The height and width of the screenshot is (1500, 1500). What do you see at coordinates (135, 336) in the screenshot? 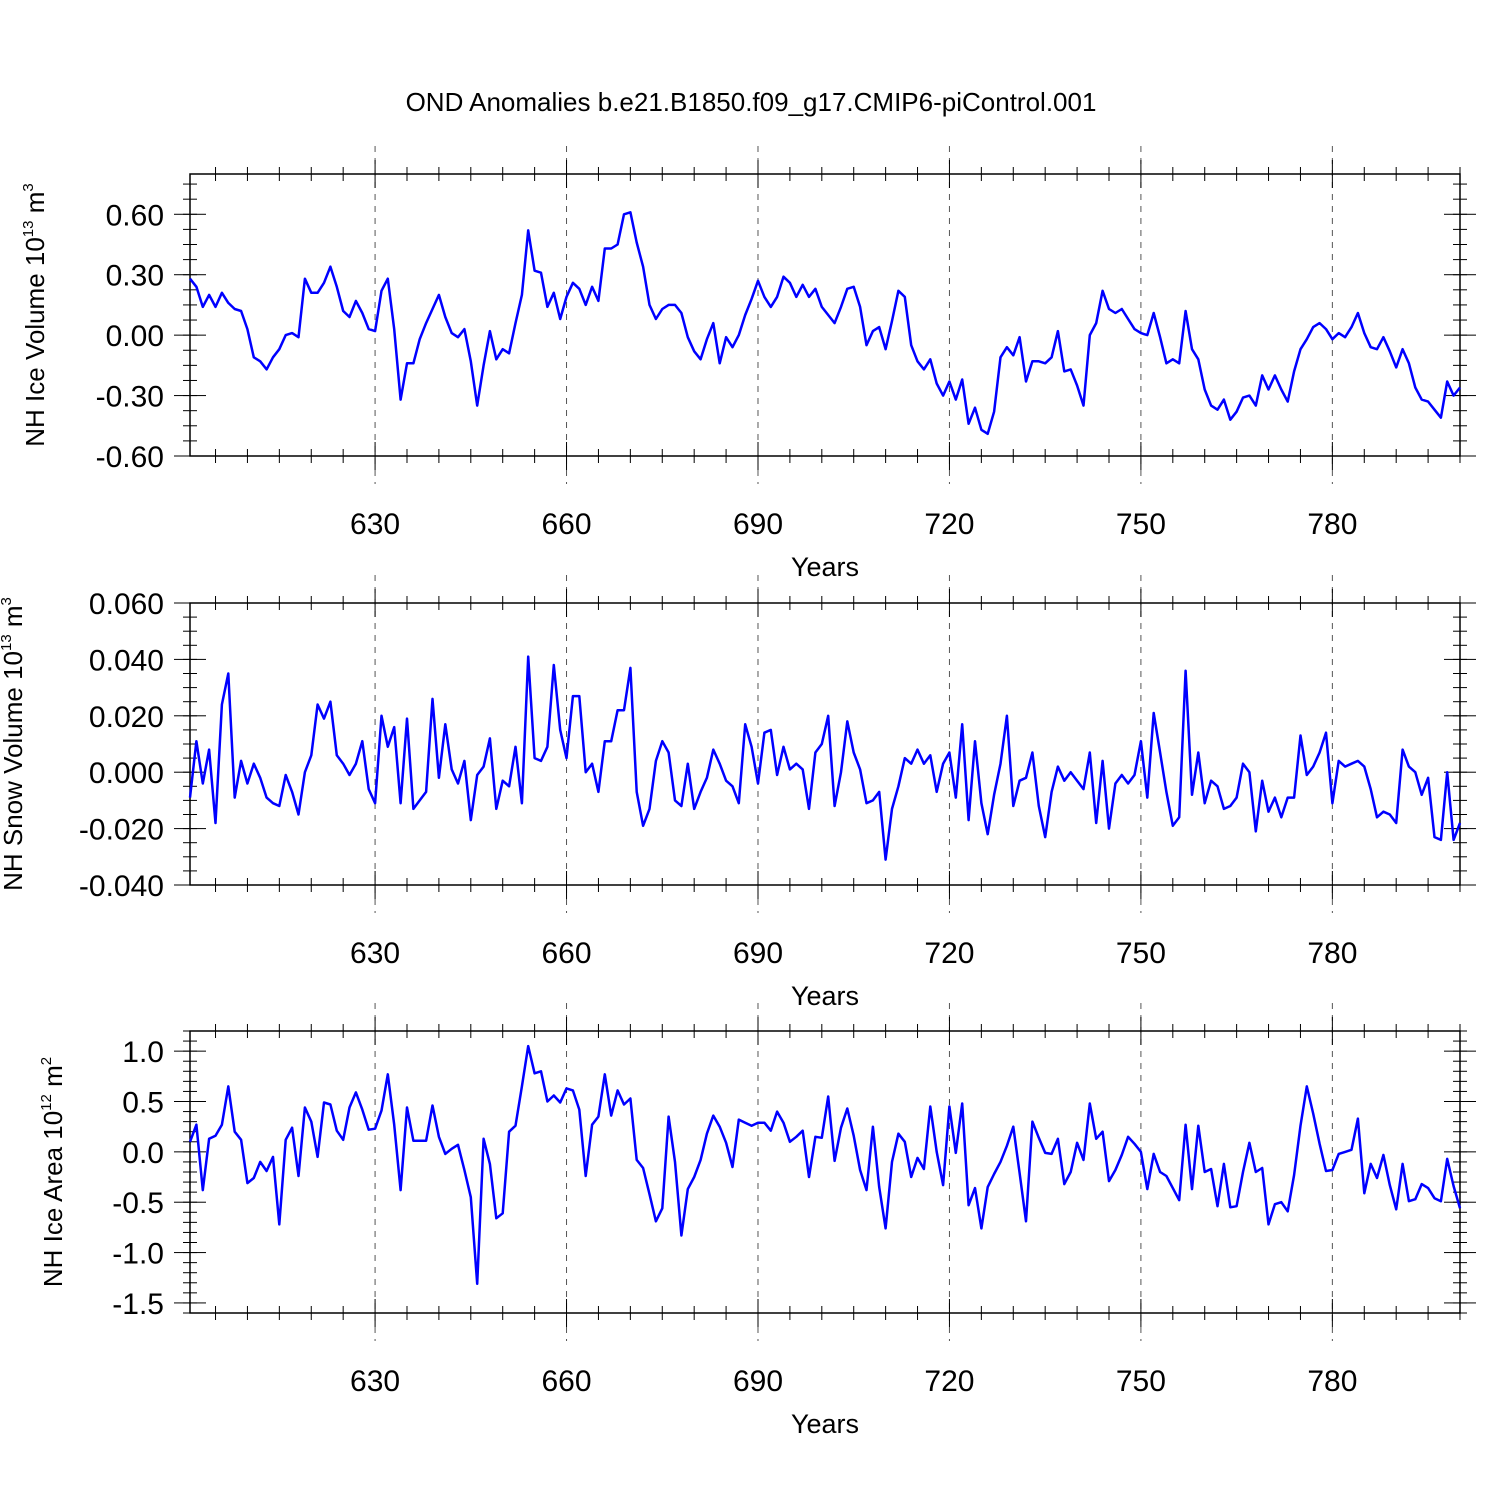
I see `y-tick-label: 0.00` at bounding box center [135, 336].